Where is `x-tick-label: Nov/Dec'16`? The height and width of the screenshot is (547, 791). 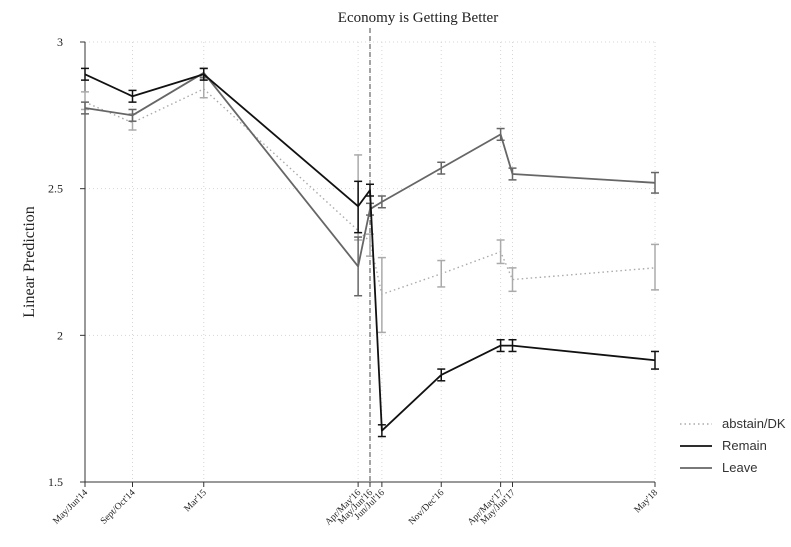 x-tick-label: Nov/Dec'16 is located at coordinates (426, 507).